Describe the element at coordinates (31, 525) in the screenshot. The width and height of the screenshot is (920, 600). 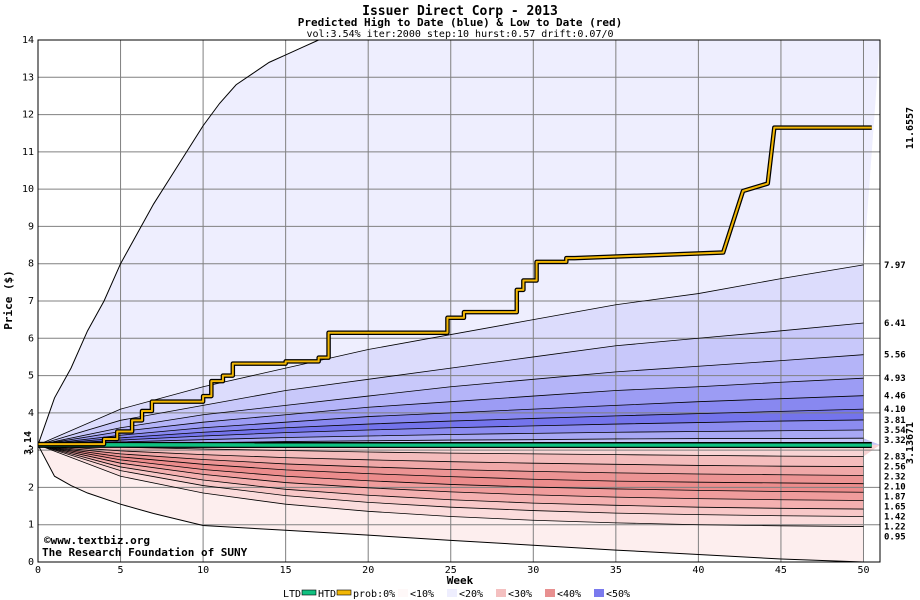
I see `y-tick-label-1: 1` at that location.